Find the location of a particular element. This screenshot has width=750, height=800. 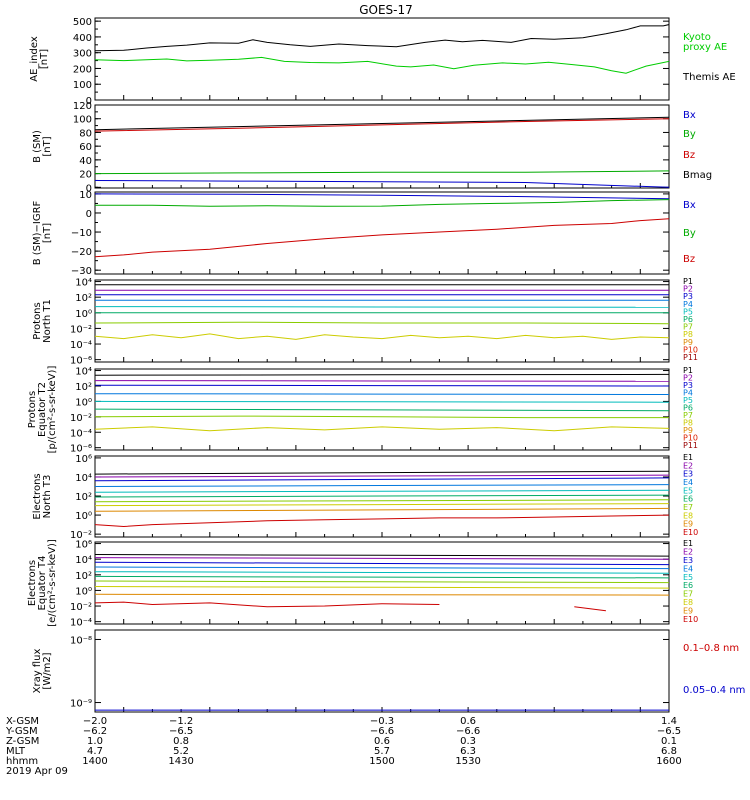

legend-entry: P9 is located at coordinates (688, 342).